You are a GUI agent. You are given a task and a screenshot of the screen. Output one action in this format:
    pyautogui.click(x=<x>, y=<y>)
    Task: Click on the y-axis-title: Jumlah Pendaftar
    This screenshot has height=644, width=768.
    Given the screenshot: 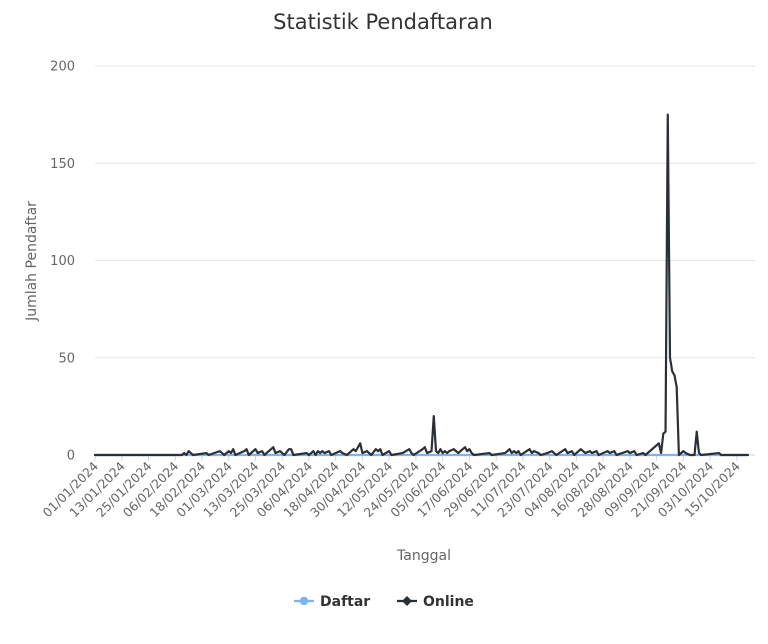 What is the action you would take?
    pyautogui.click(x=32, y=261)
    